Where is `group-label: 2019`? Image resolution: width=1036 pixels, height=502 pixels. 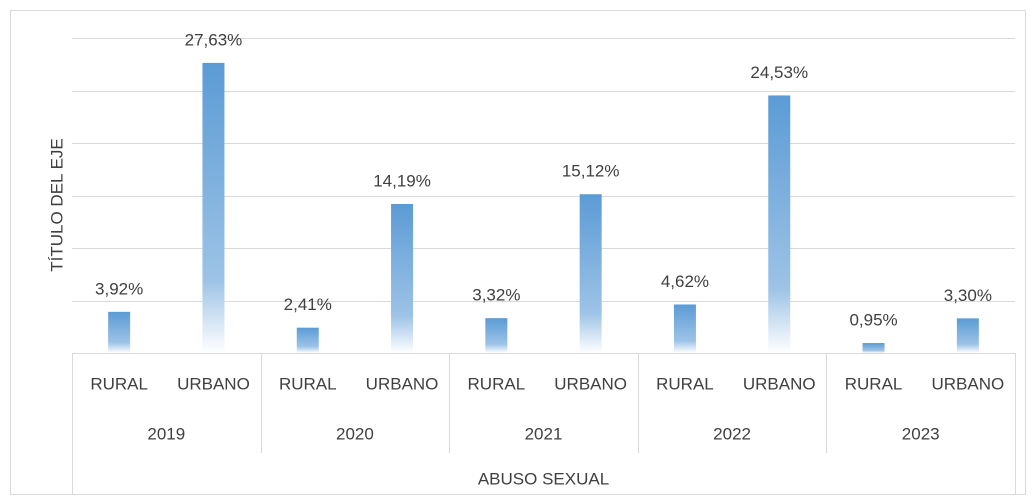 group-label: 2019 is located at coordinates (166, 433).